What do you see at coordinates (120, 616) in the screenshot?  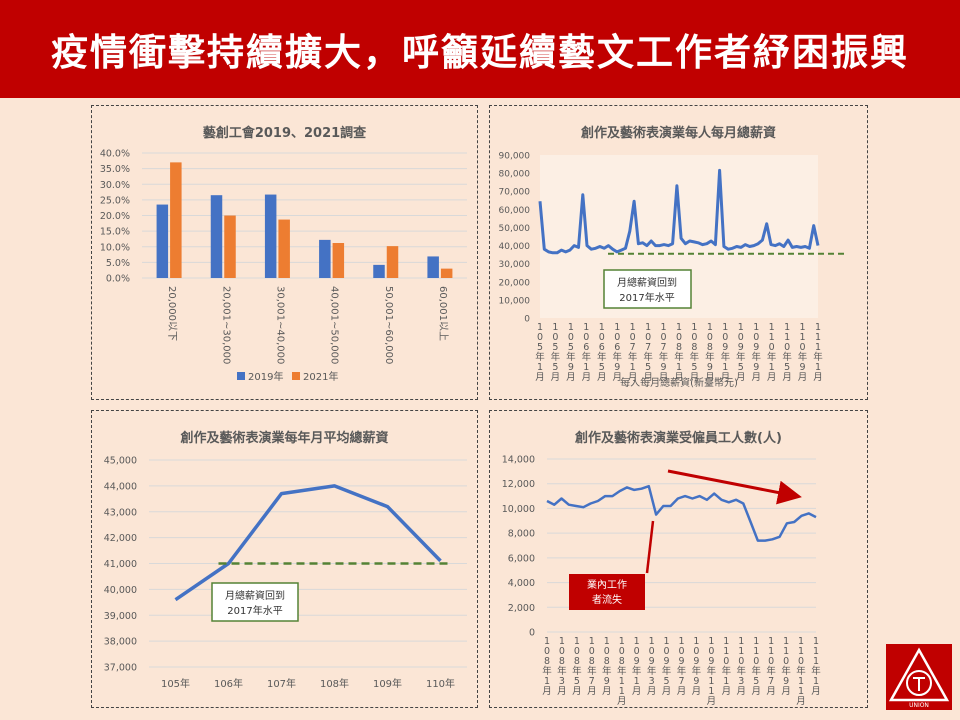 I see `y-tick-label: 39,000` at bounding box center [120, 616].